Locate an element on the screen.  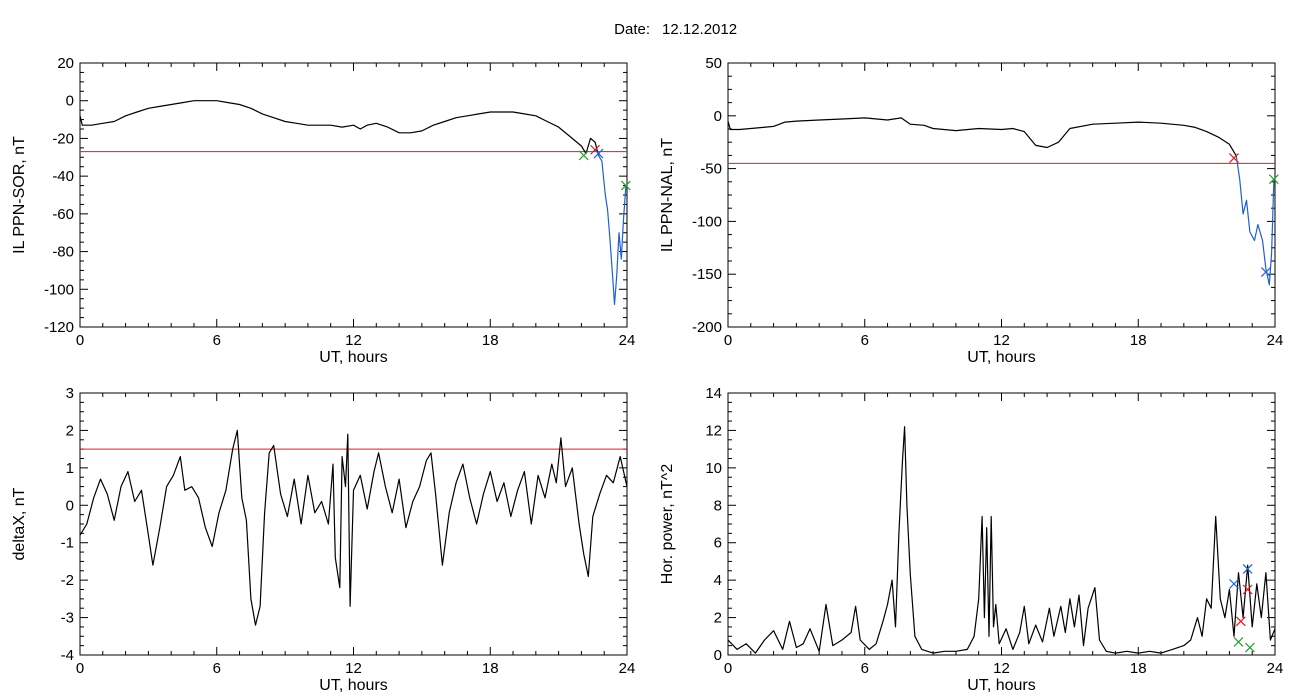
y-tick-label: -150 is located at coordinates (707, 274).